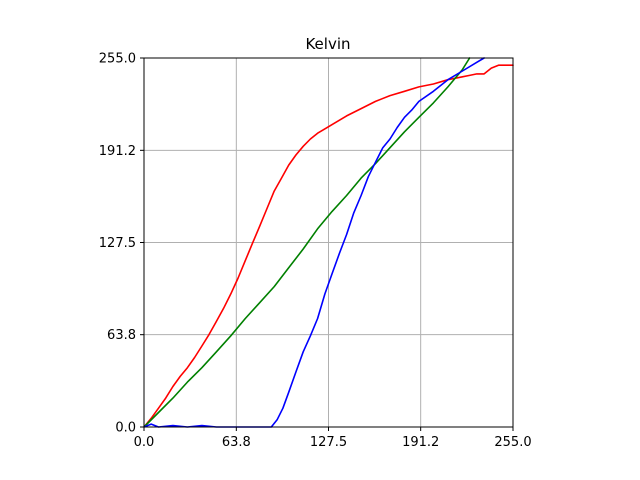 Image resolution: width=640 pixels, height=480 pixels. I want to click on x-tick-label-0: 0.0, so click(144, 442).